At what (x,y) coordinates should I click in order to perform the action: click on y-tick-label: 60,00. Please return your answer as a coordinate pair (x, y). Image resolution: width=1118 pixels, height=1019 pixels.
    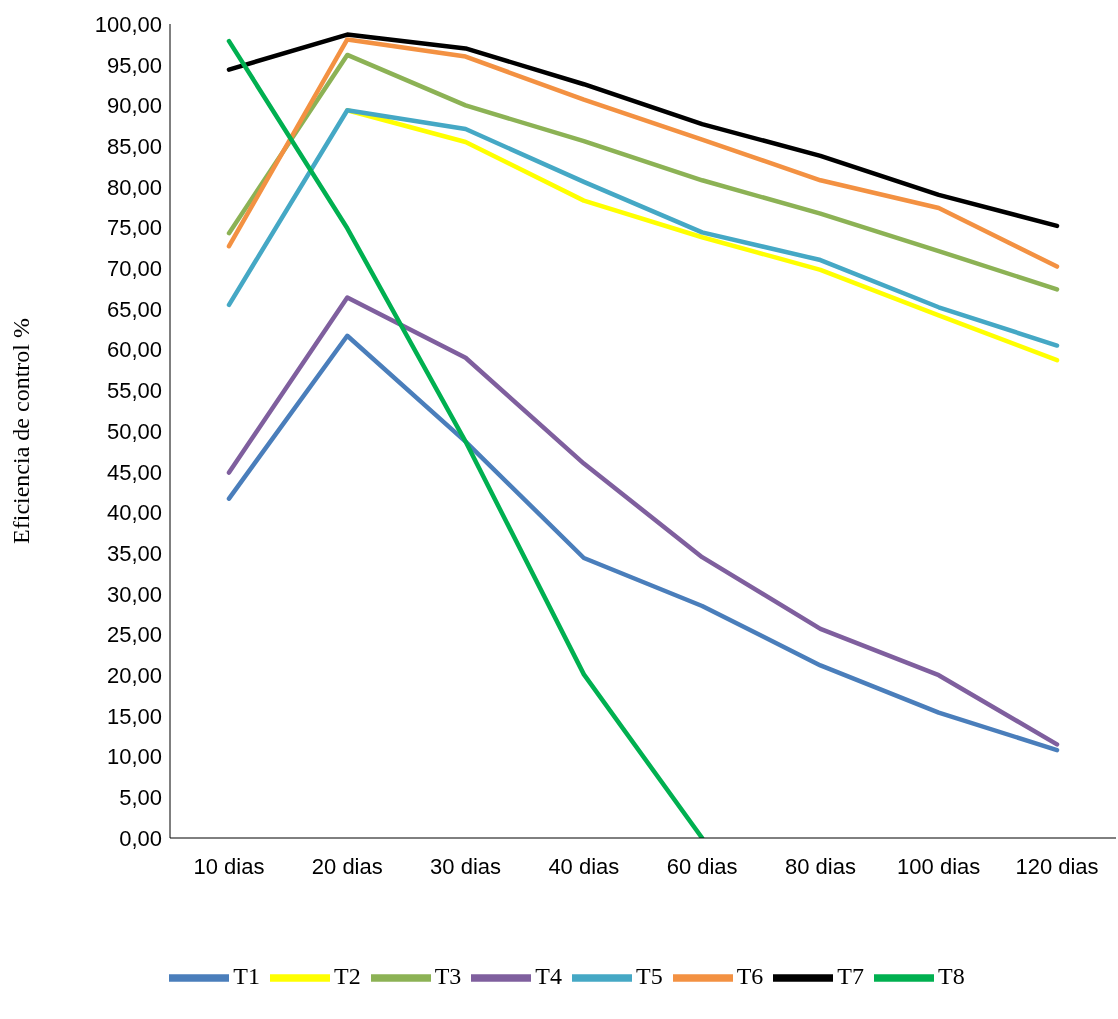
    Looking at the image, I should click on (134, 350).